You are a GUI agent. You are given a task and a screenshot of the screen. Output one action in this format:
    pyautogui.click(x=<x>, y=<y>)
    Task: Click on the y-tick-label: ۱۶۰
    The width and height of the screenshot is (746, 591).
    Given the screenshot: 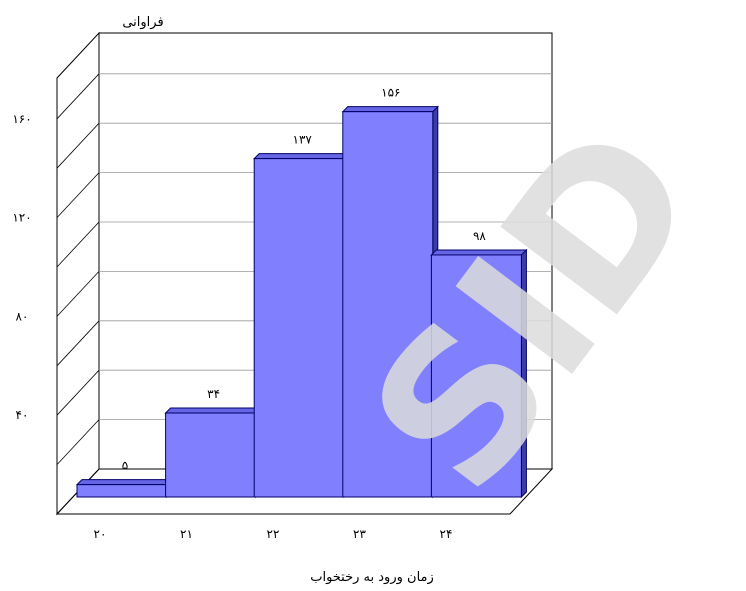 What is the action you would take?
    pyautogui.click(x=21, y=119)
    